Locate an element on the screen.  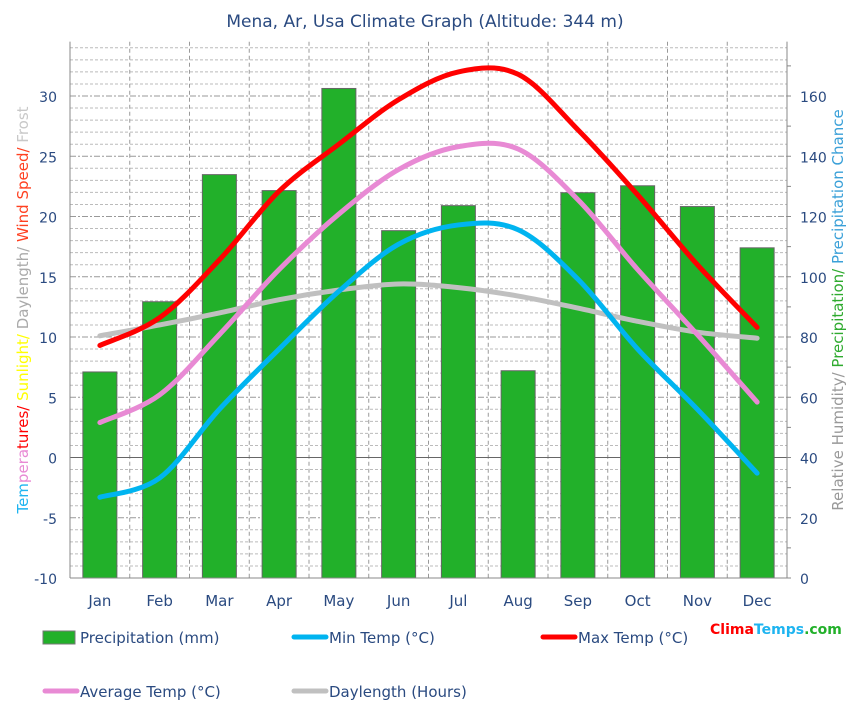
axis-title-part: Frost is located at coordinates (23, 126).